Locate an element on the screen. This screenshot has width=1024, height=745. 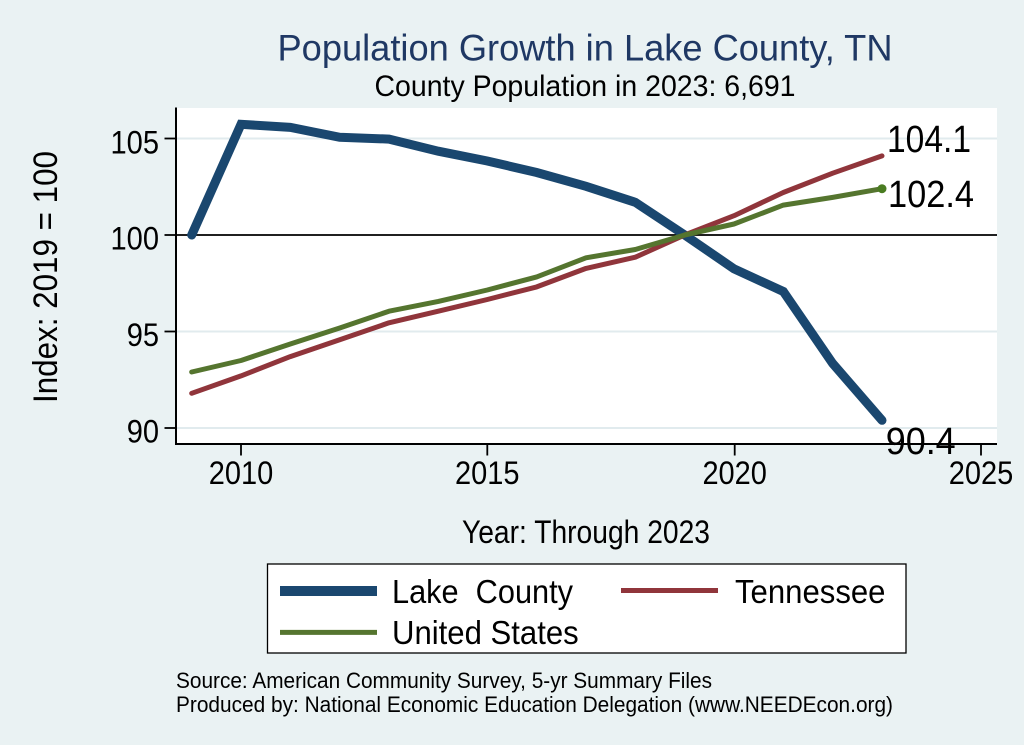
svg-text: 95 is located at coordinates (143, 335).